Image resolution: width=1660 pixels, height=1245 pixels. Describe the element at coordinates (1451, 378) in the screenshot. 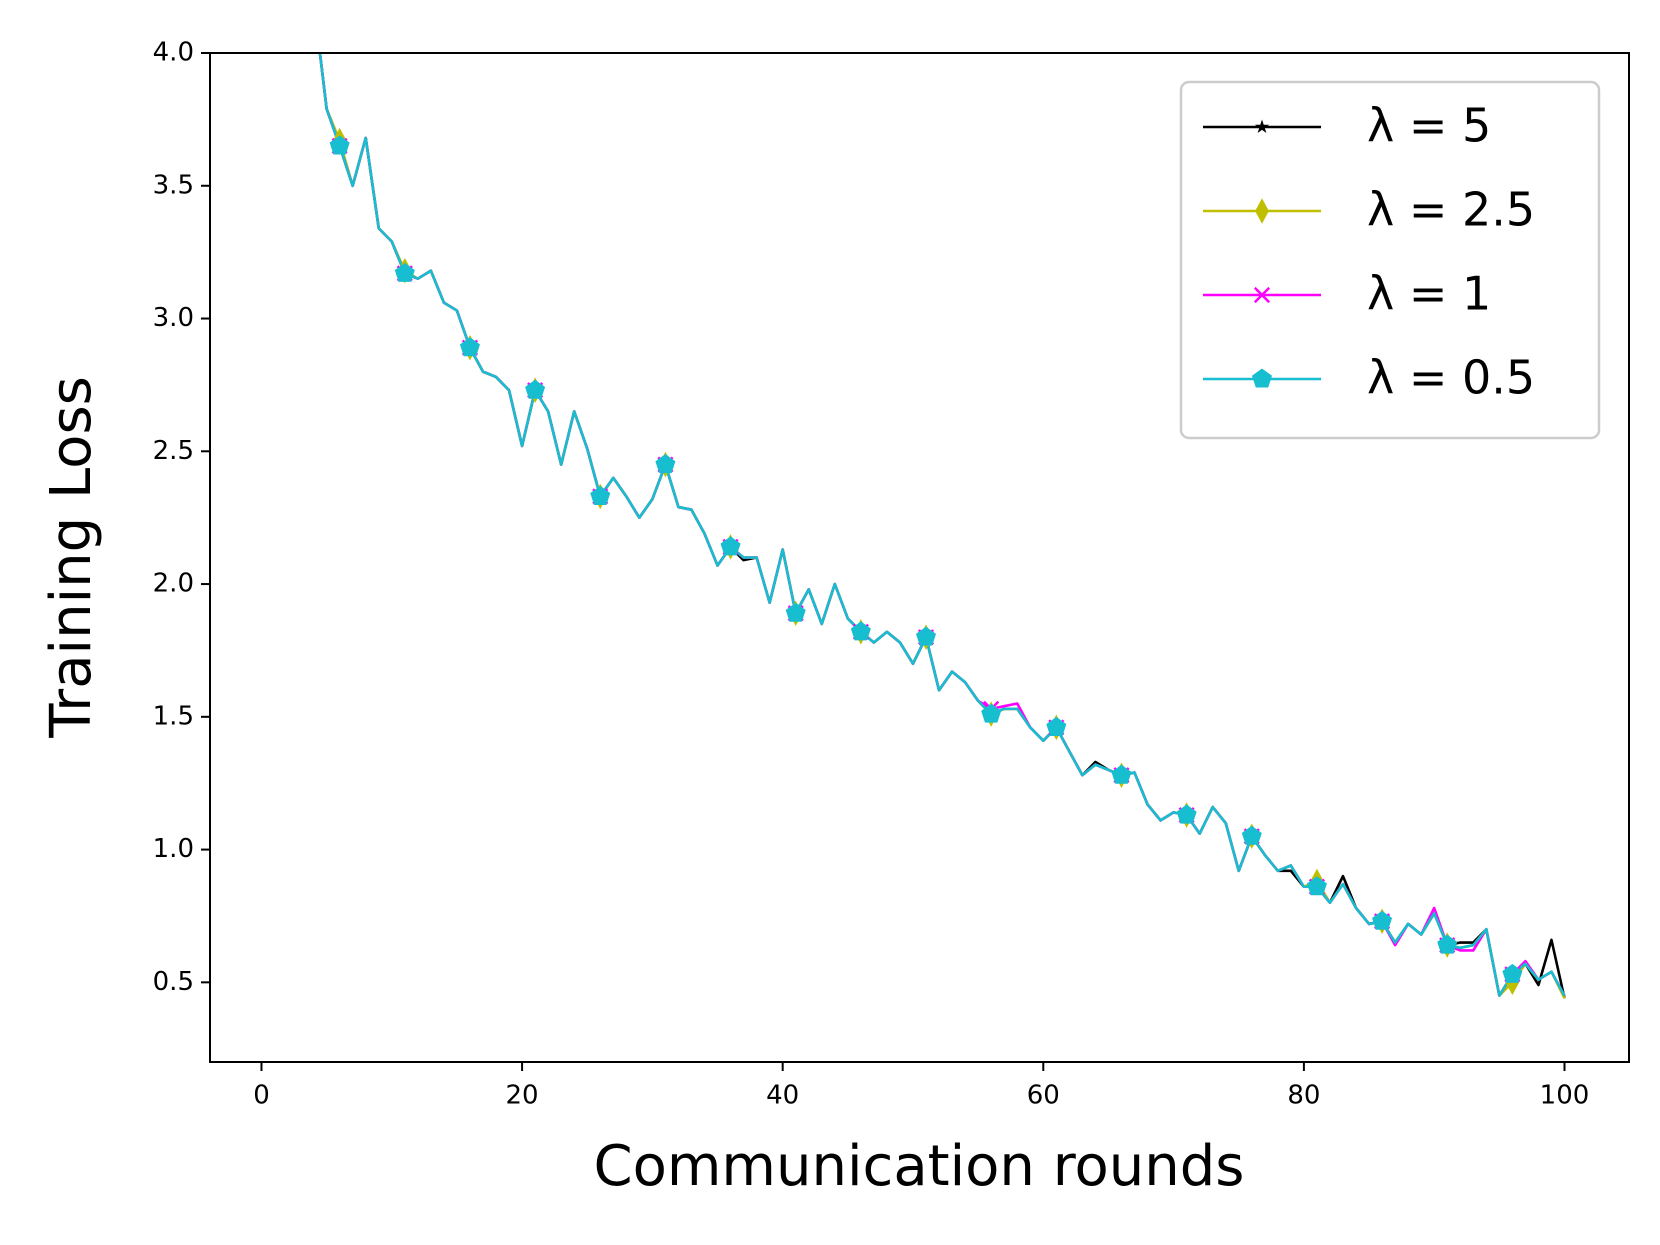

I see `legend-label: λ = 0.5` at that location.